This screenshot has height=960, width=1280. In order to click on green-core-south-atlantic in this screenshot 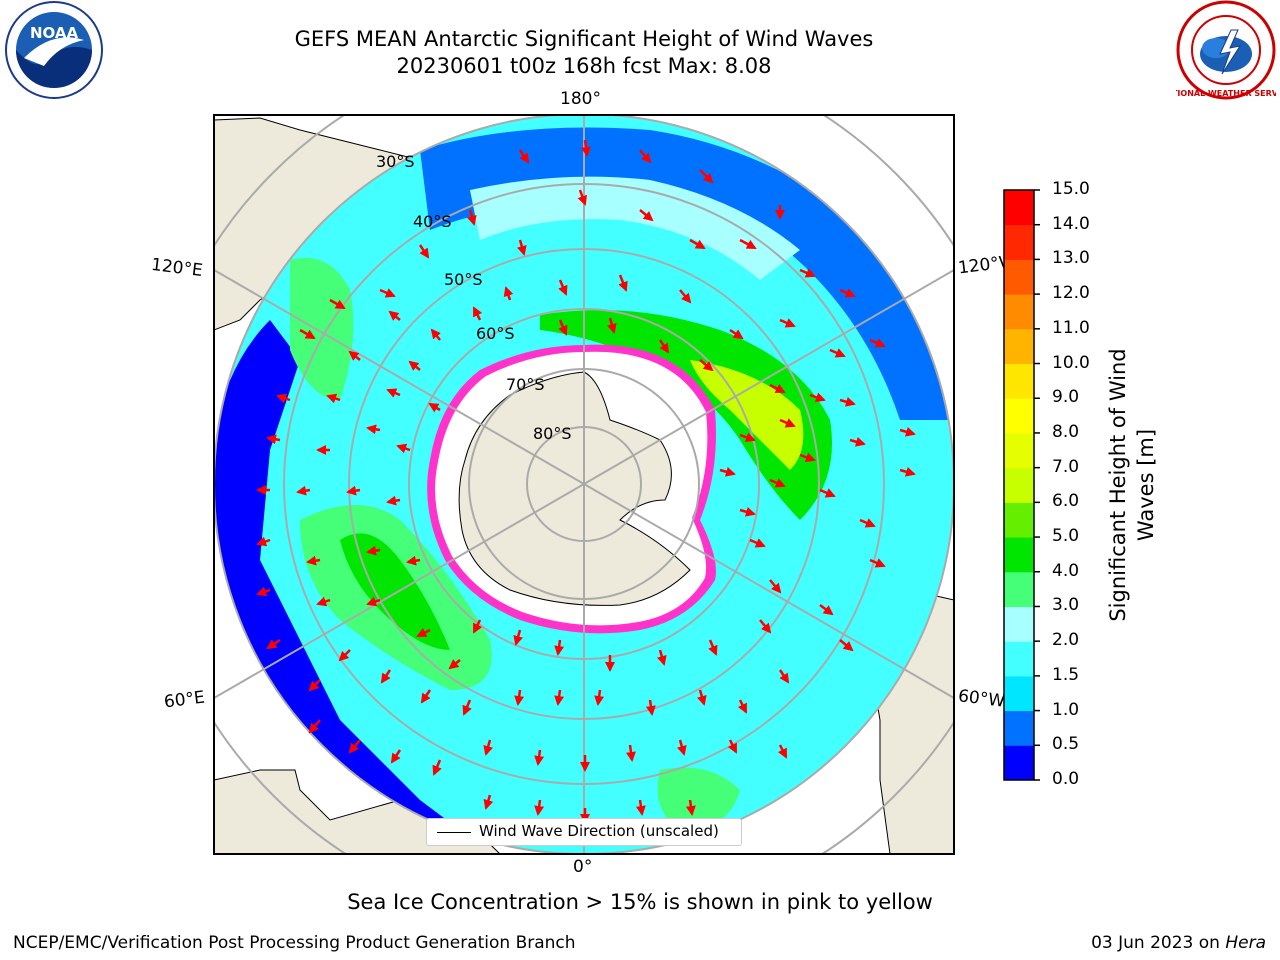, I will do `click(395, 591)`.